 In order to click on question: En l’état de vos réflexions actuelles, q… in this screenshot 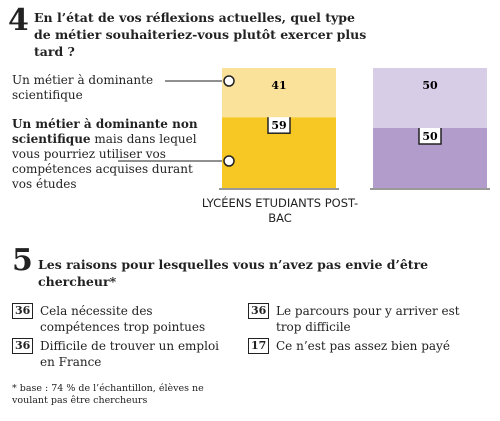, I will do `click(200, 34)`.